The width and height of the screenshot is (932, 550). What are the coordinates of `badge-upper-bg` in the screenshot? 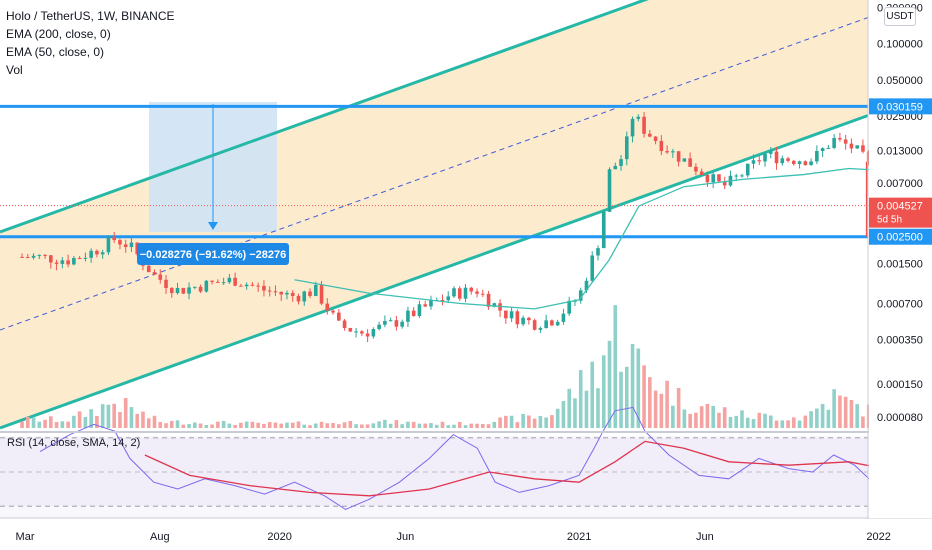 It's located at (900, 106).